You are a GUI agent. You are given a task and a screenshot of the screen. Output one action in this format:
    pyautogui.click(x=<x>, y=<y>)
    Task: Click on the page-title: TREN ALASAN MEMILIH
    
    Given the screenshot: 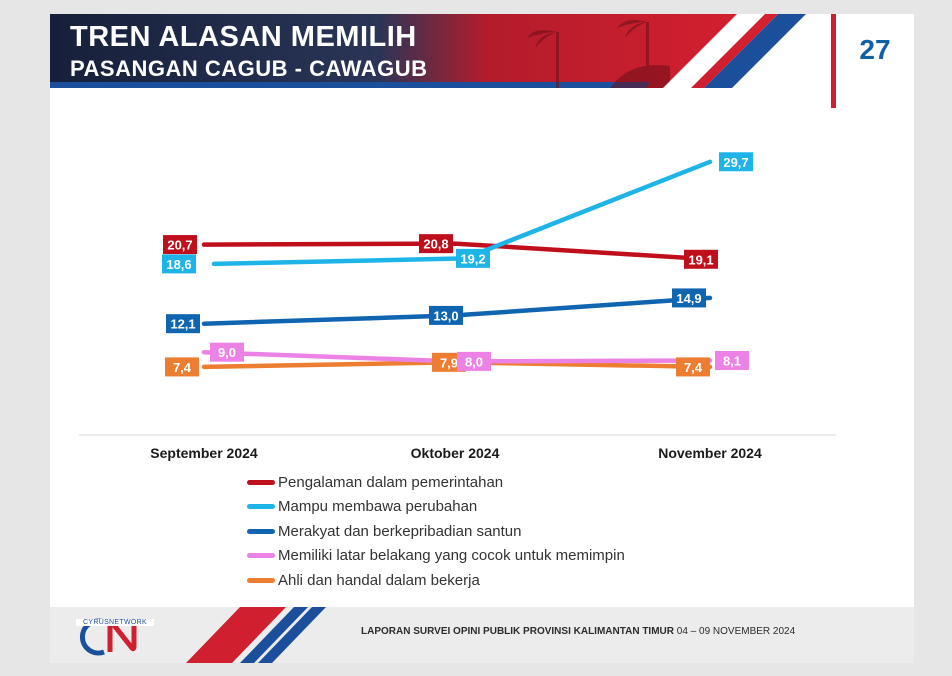 What is the action you would take?
    pyautogui.click(x=243, y=37)
    